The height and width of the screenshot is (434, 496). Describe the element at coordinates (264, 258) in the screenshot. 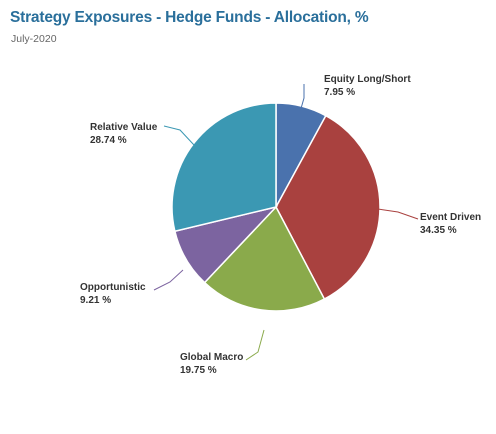

I see `pie-slice-global-macro` at that location.